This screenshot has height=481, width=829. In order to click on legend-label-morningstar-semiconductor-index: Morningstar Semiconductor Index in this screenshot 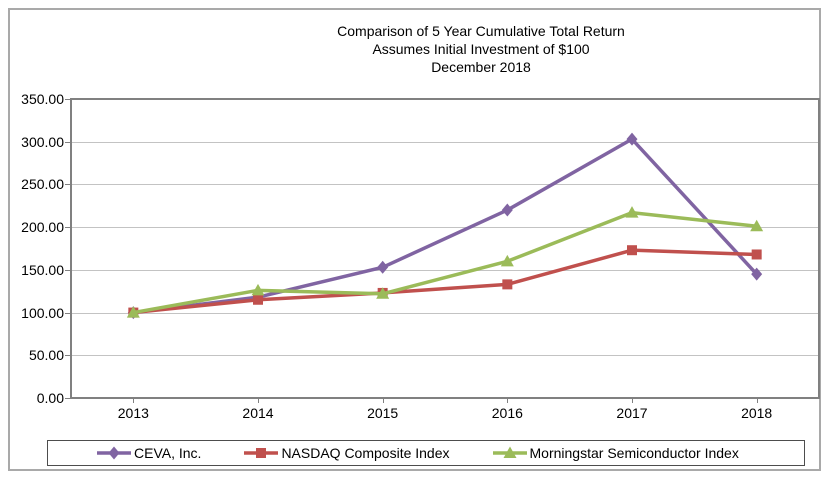, I will do `click(634, 453)`.